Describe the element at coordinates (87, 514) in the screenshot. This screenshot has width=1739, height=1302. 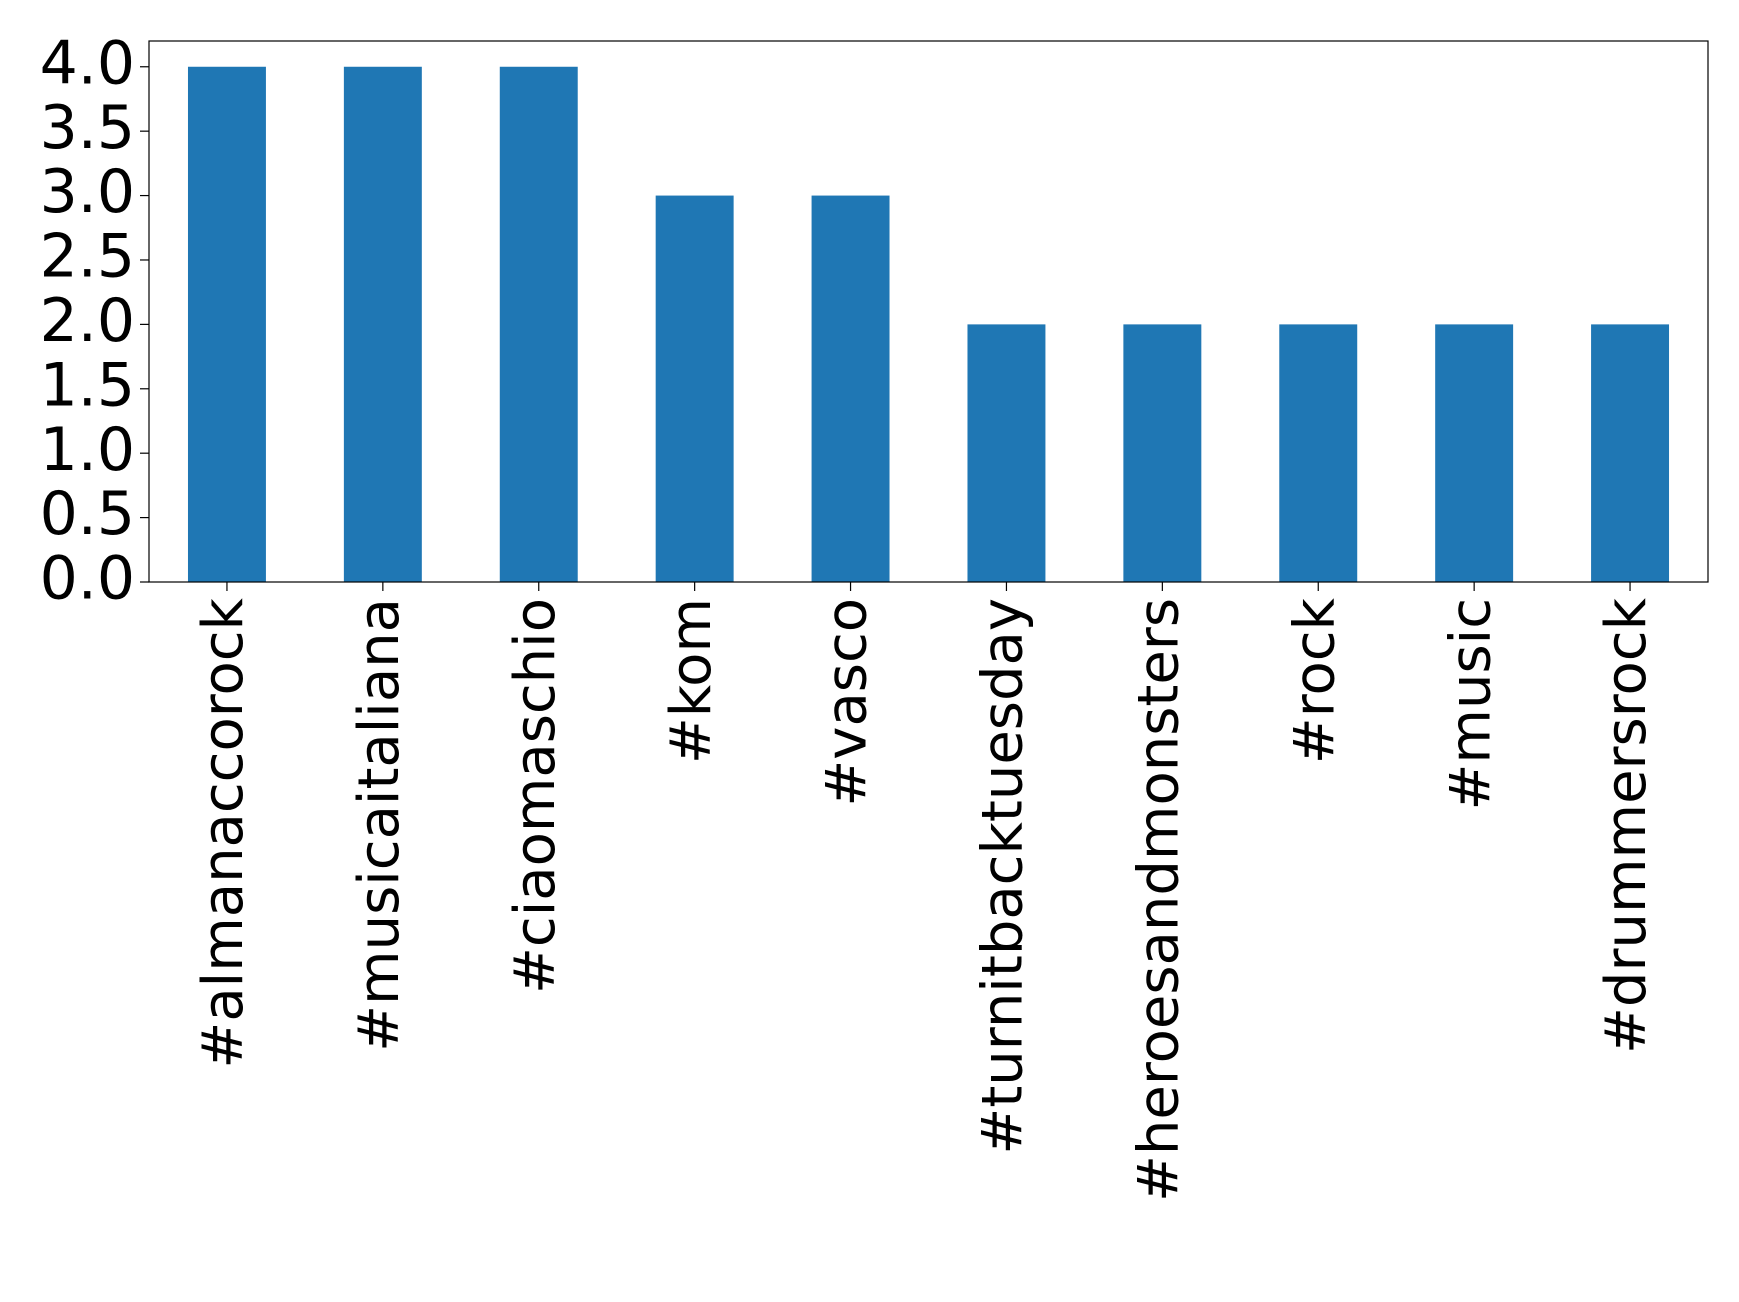
I see `y-tick-label: 0.5` at that location.